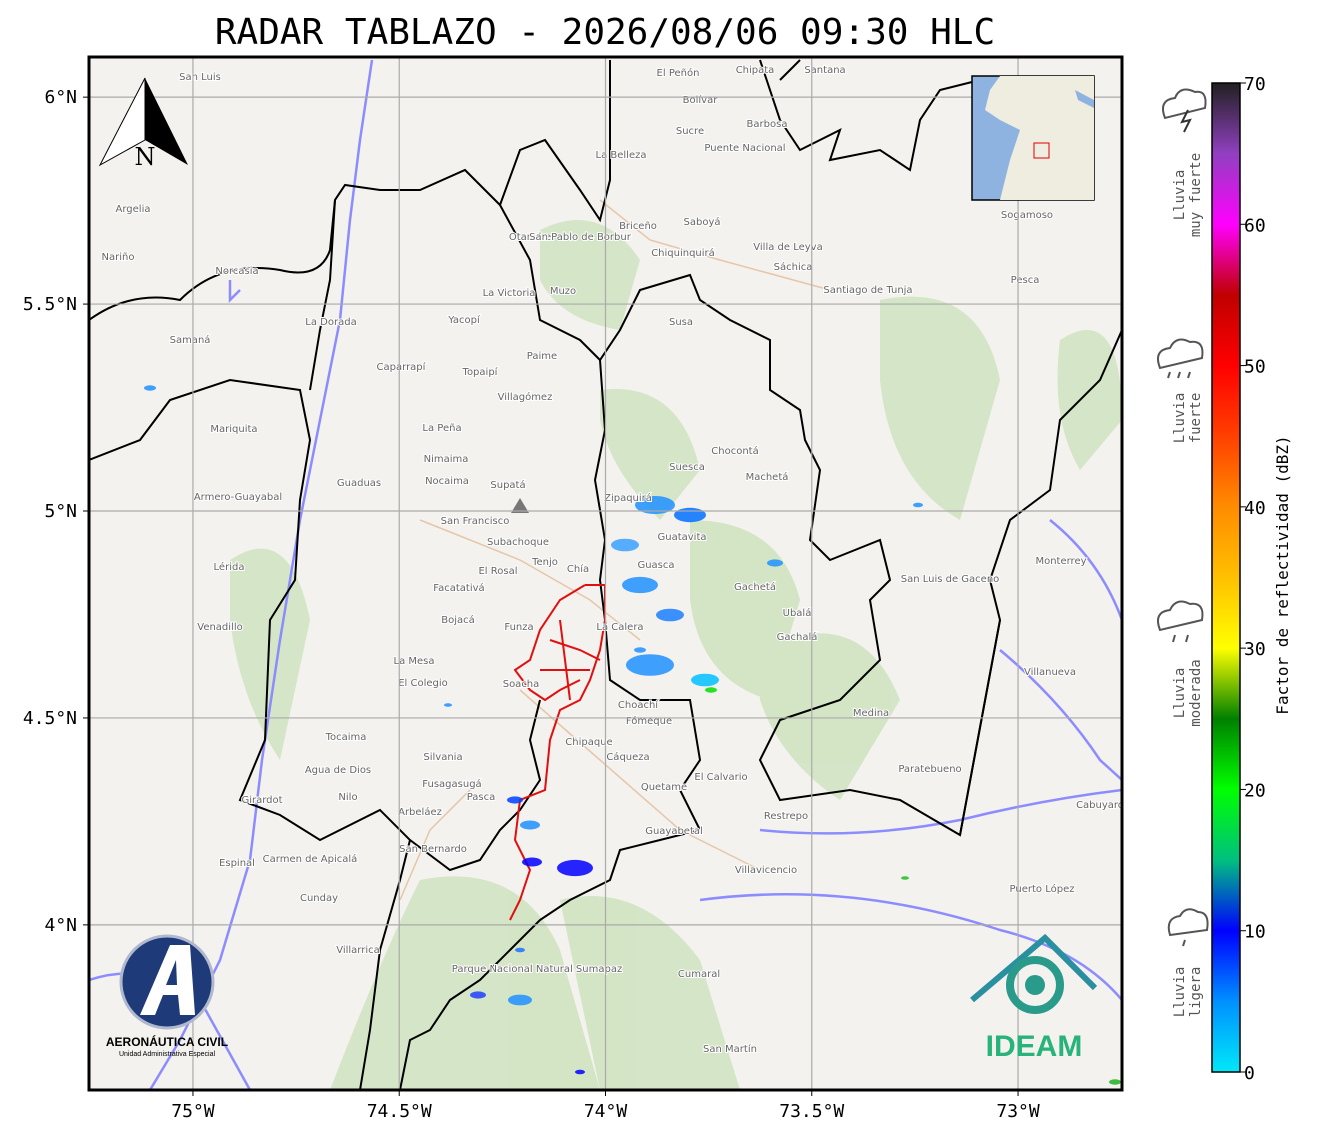 Image resolution: width=1333 pixels, height=1137 pixels. Describe the element at coordinates (509, 293) in the screenshot. I see `place-label: La Victoria` at that location.